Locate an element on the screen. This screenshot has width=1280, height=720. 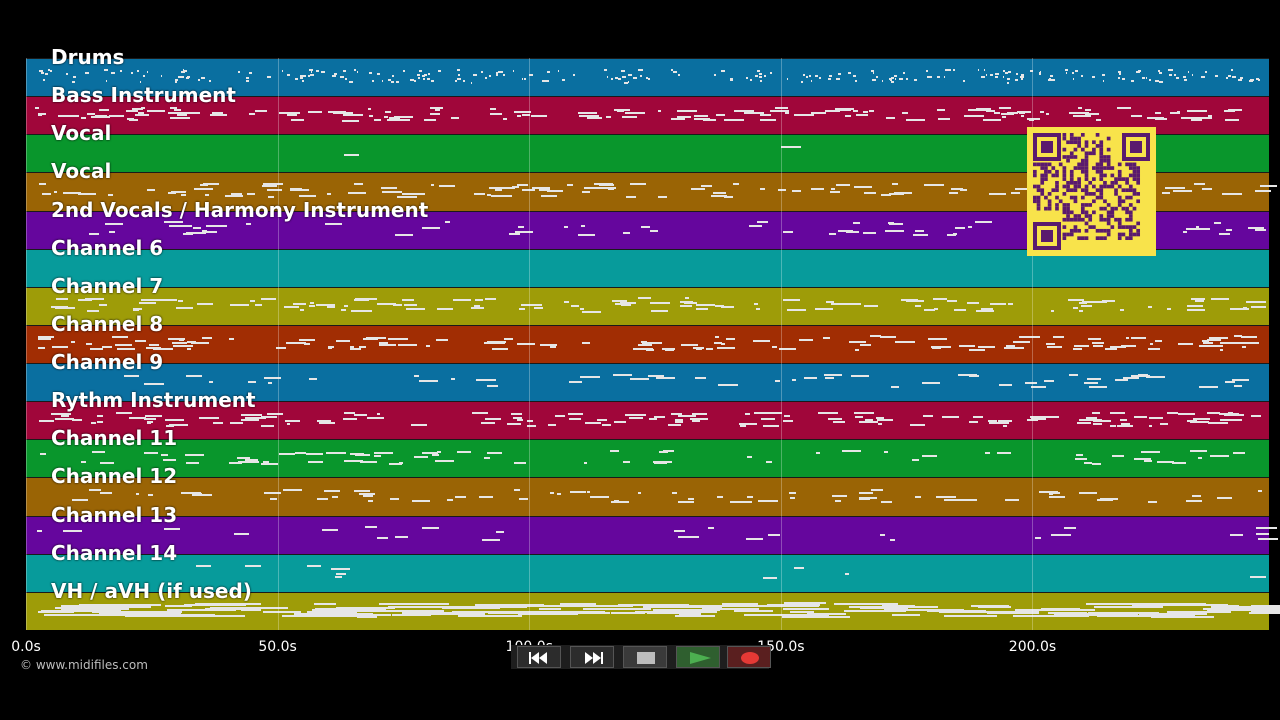
rewind-button is located at coordinates (539, 657).